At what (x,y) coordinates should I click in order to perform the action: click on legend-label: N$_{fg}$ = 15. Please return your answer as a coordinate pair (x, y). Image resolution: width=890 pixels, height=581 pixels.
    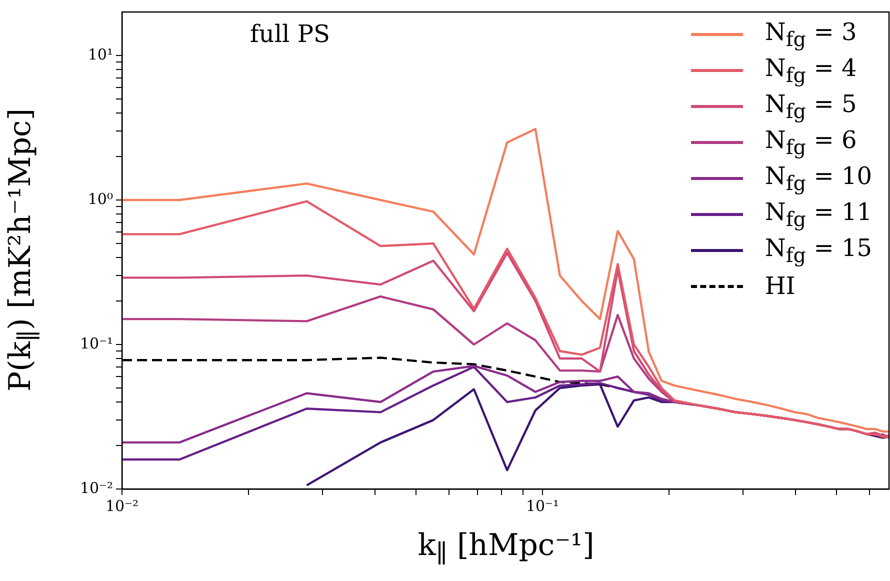
    Looking at the image, I should click on (818, 250).